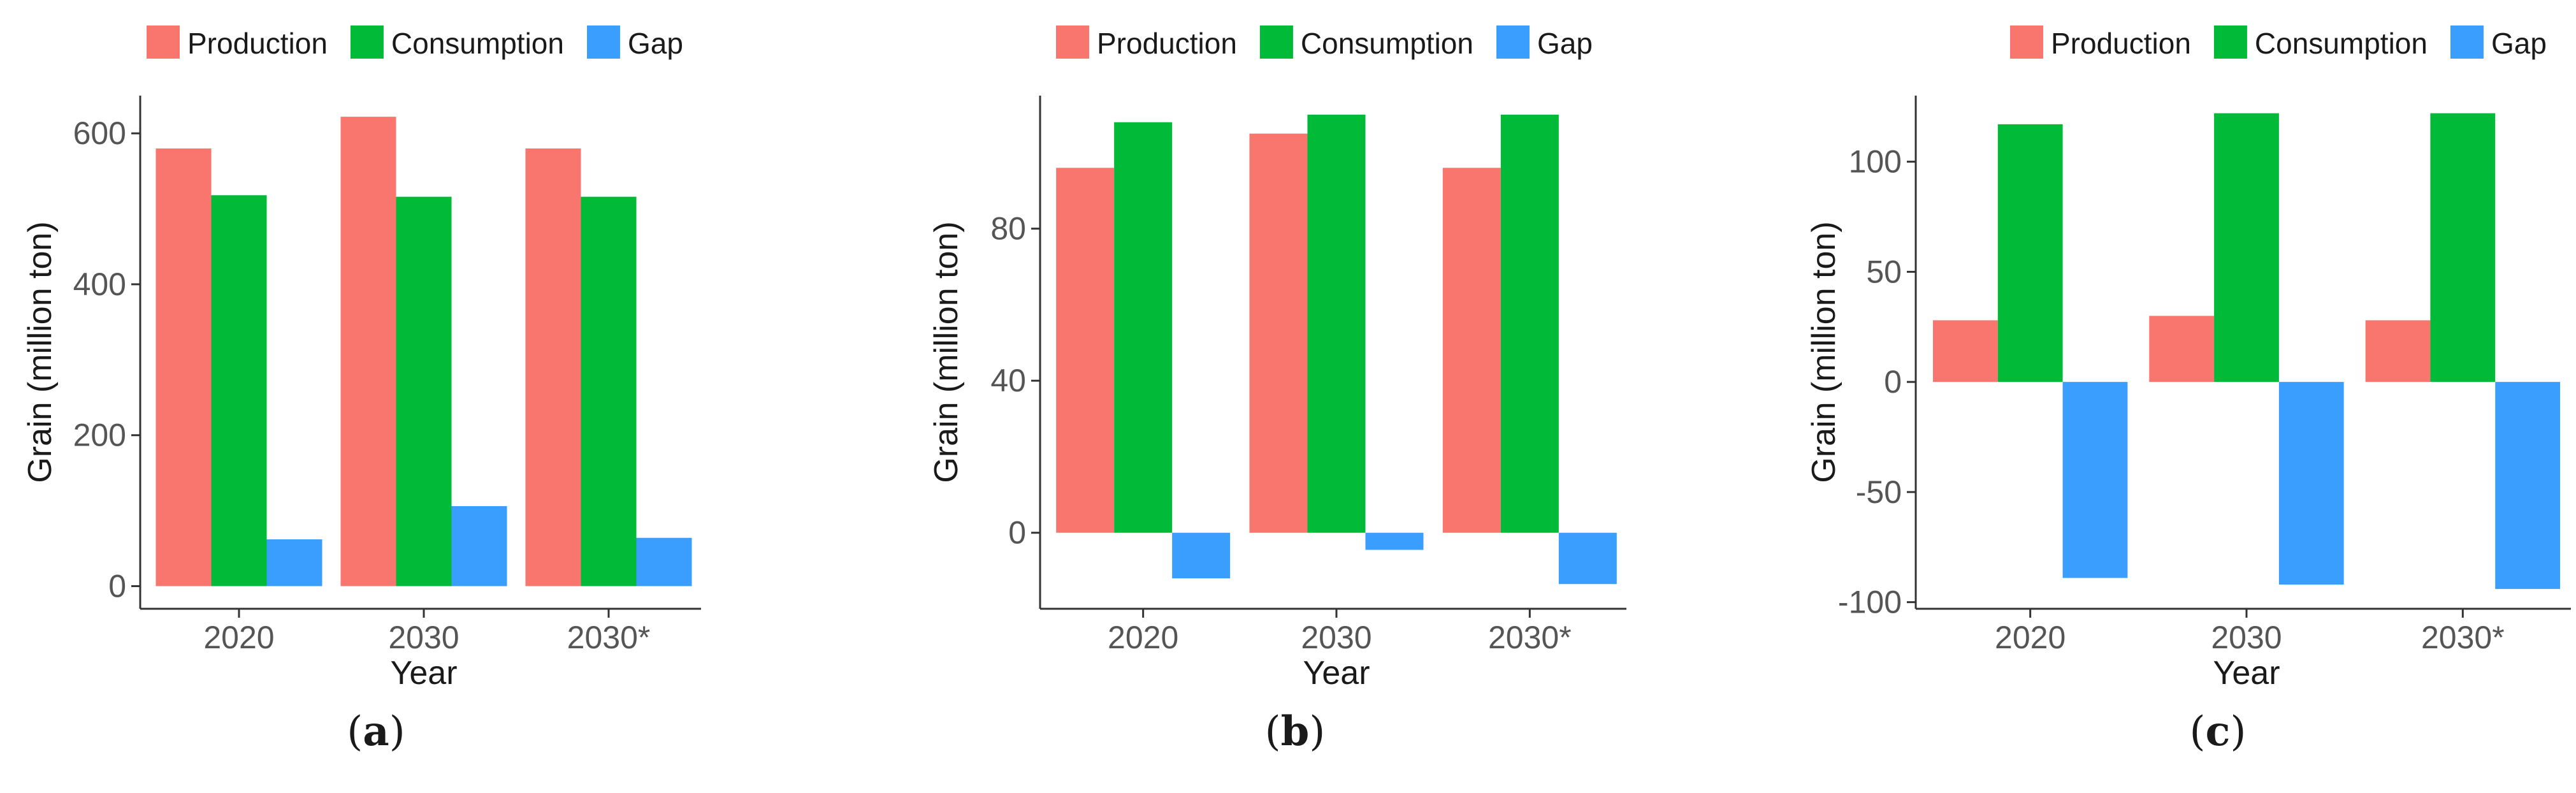  Describe the element at coordinates (99, 284) in the screenshot. I see `y-tick-label: 400` at that location.